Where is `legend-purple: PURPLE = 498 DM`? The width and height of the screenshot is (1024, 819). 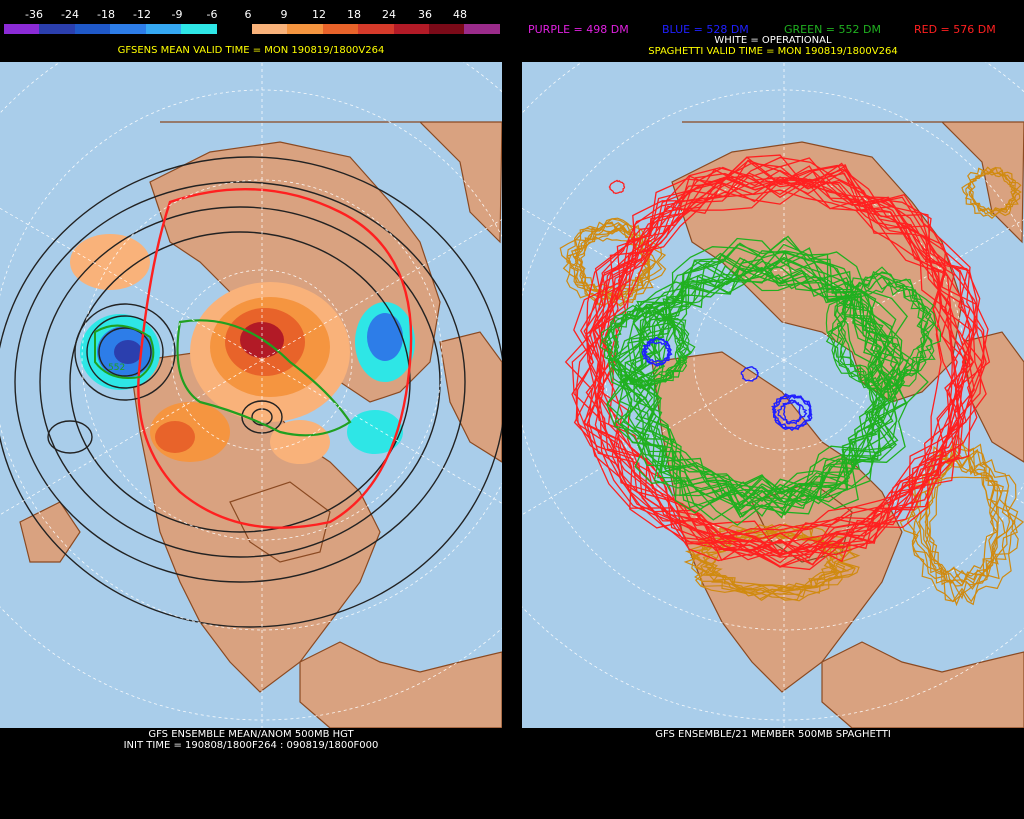
legend-purple: PURPLE = 498 DM is located at coordinates (578, 29).